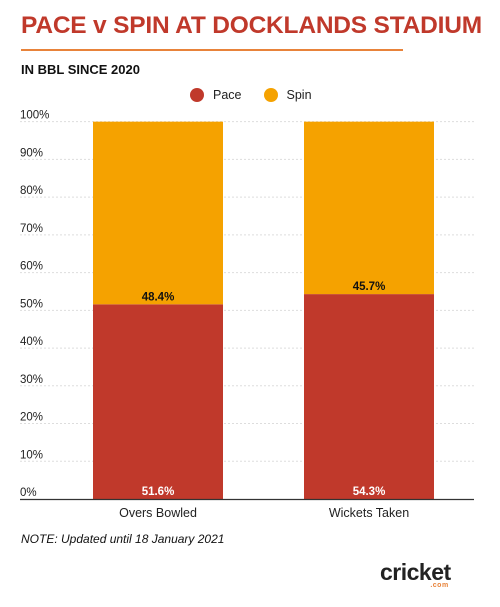  What do you see at coordinates (31, 455) in the screenshot?
I see `y-tick-label: 10%` at bounding box center [31, 455].